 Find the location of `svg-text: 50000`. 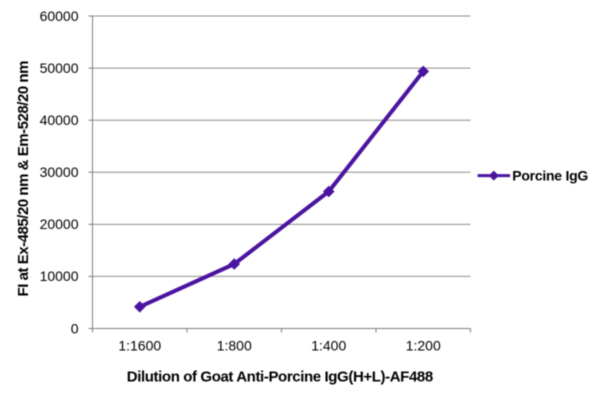

svg-text: 50000 is located at coordinates (59, 68).